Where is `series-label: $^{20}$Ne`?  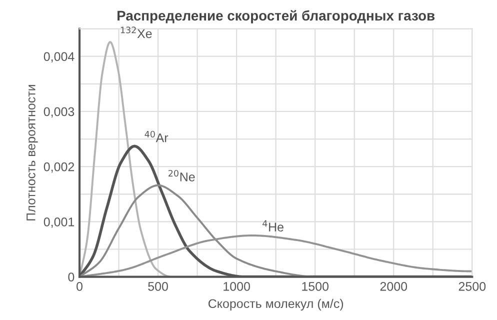 series-label: $^{20}$Ne is located at coordinates (181, 176).